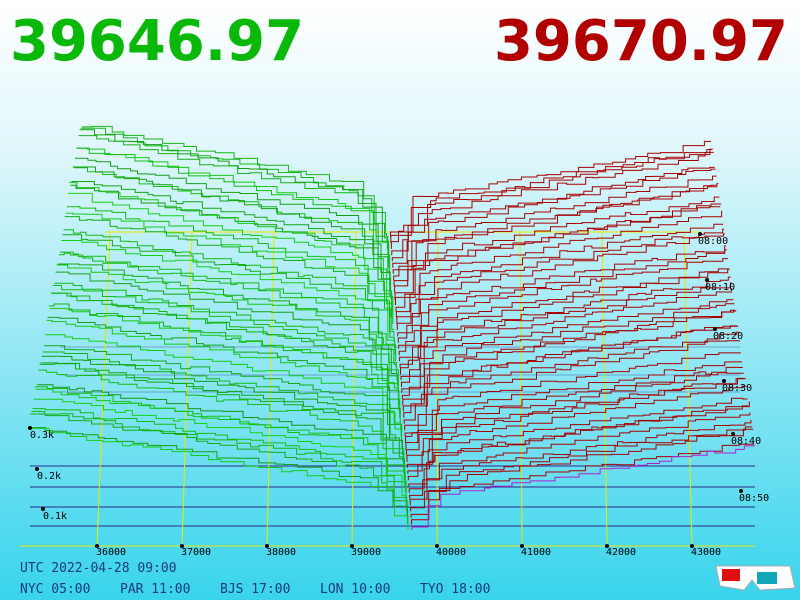 The height and width of the screenshot is (600, 800). I want to click on timezone: LON 10:00, so click(355, 589).